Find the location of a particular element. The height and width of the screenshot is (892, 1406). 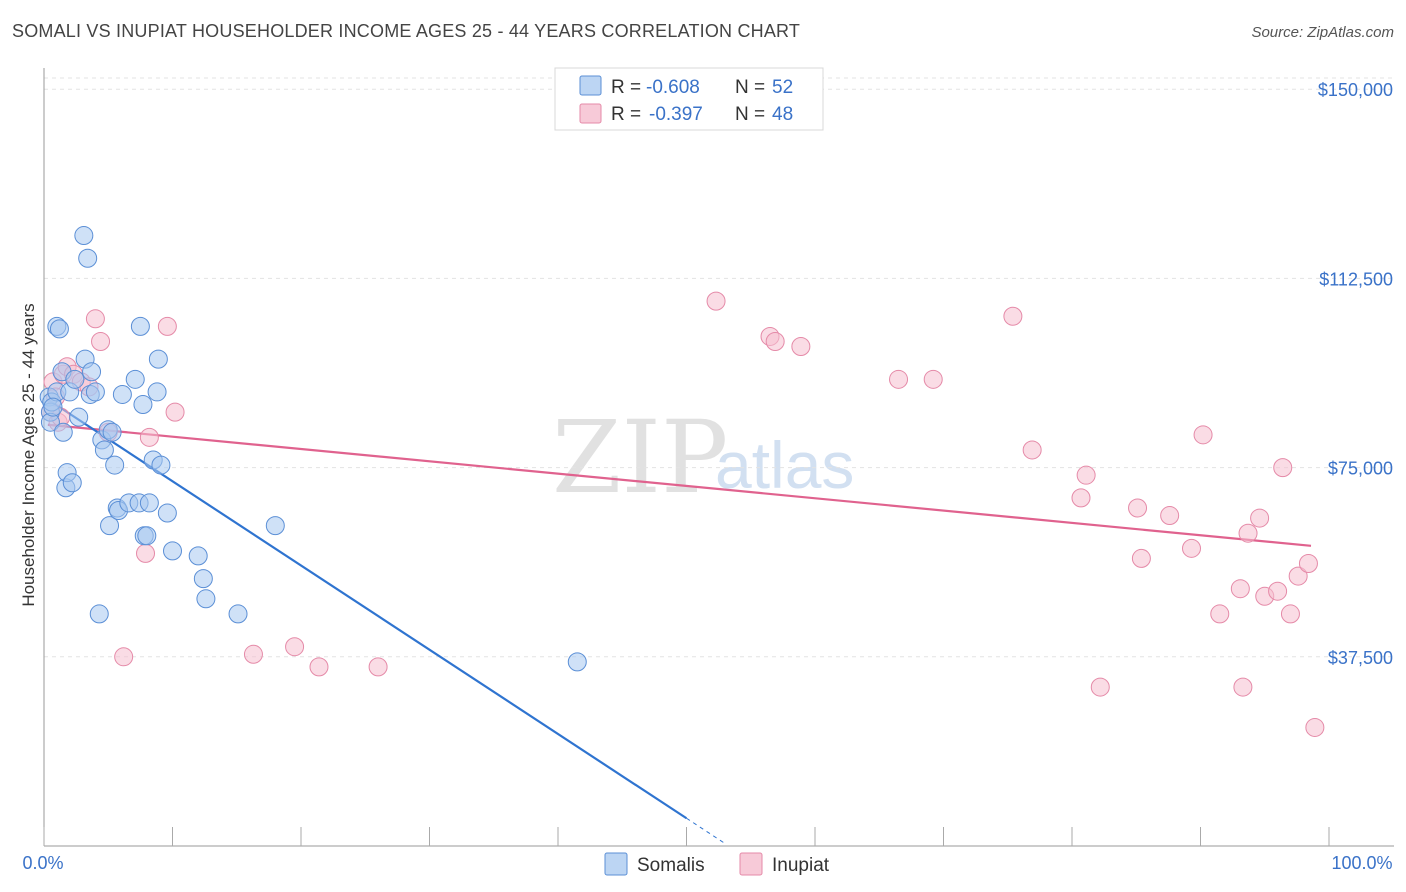

series-legend-inupiat: Inupiat is located at coordinates (801, 865).